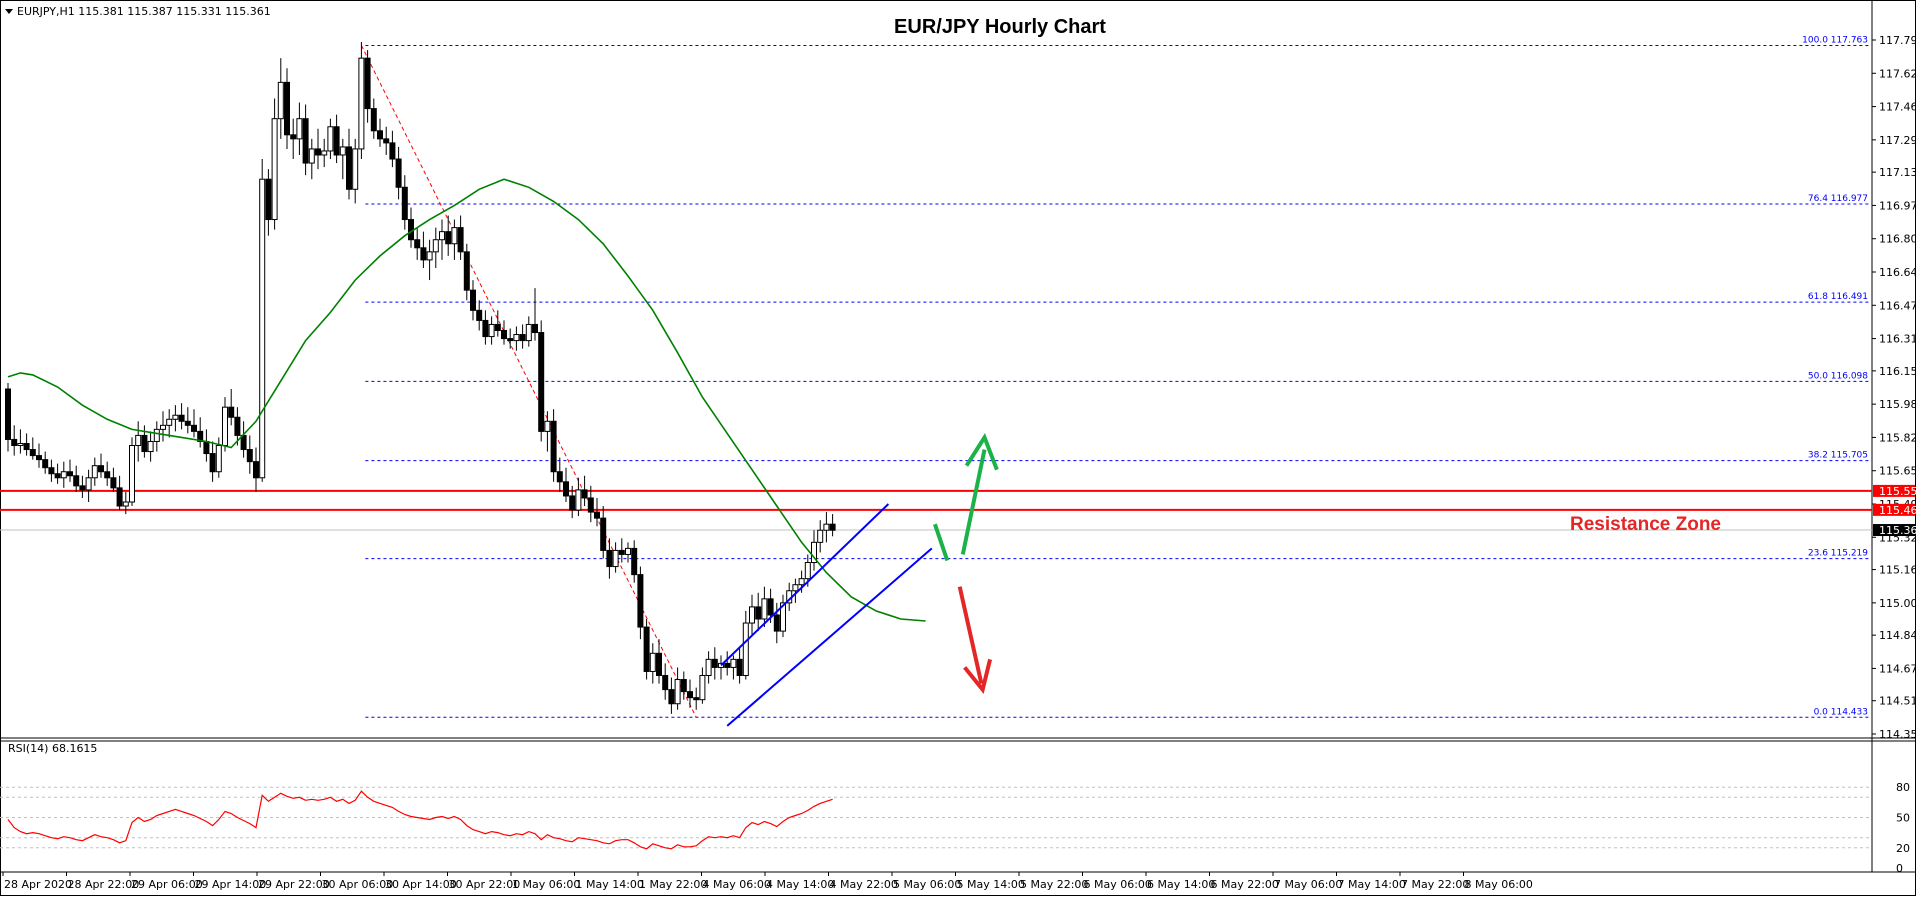 This screenshot has width=1916, height=901. I want to click on chart-title: EUR/JPY Hourly Chart, so click(1000, 27).